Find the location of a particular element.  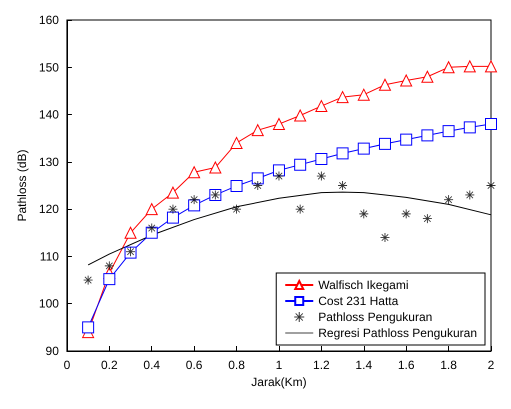

x-axis-title: Jarak(Km) is located at coordinates (279, 381).